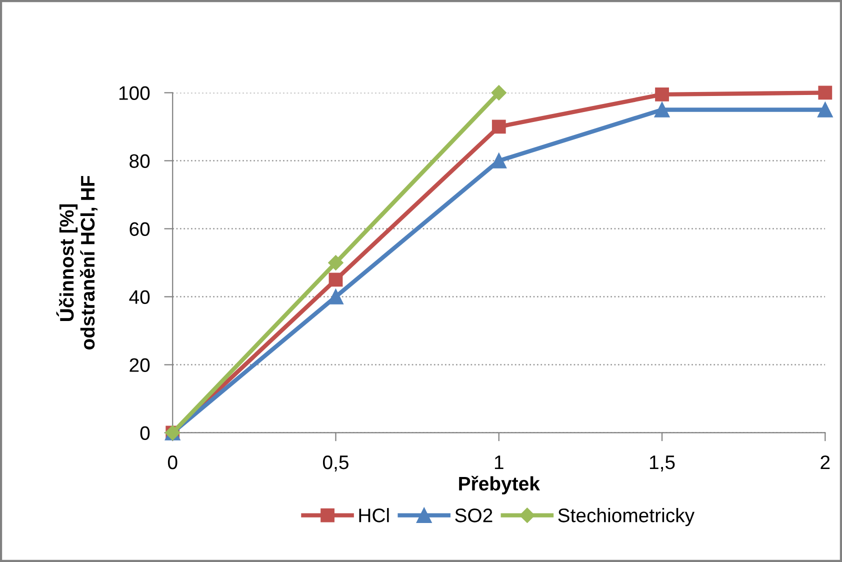 The image size is (842, 562). What do you see at coordinates (145, 433) in the screenshot?
I see `y-tick-label: 0` at bounding box center [145, 433].